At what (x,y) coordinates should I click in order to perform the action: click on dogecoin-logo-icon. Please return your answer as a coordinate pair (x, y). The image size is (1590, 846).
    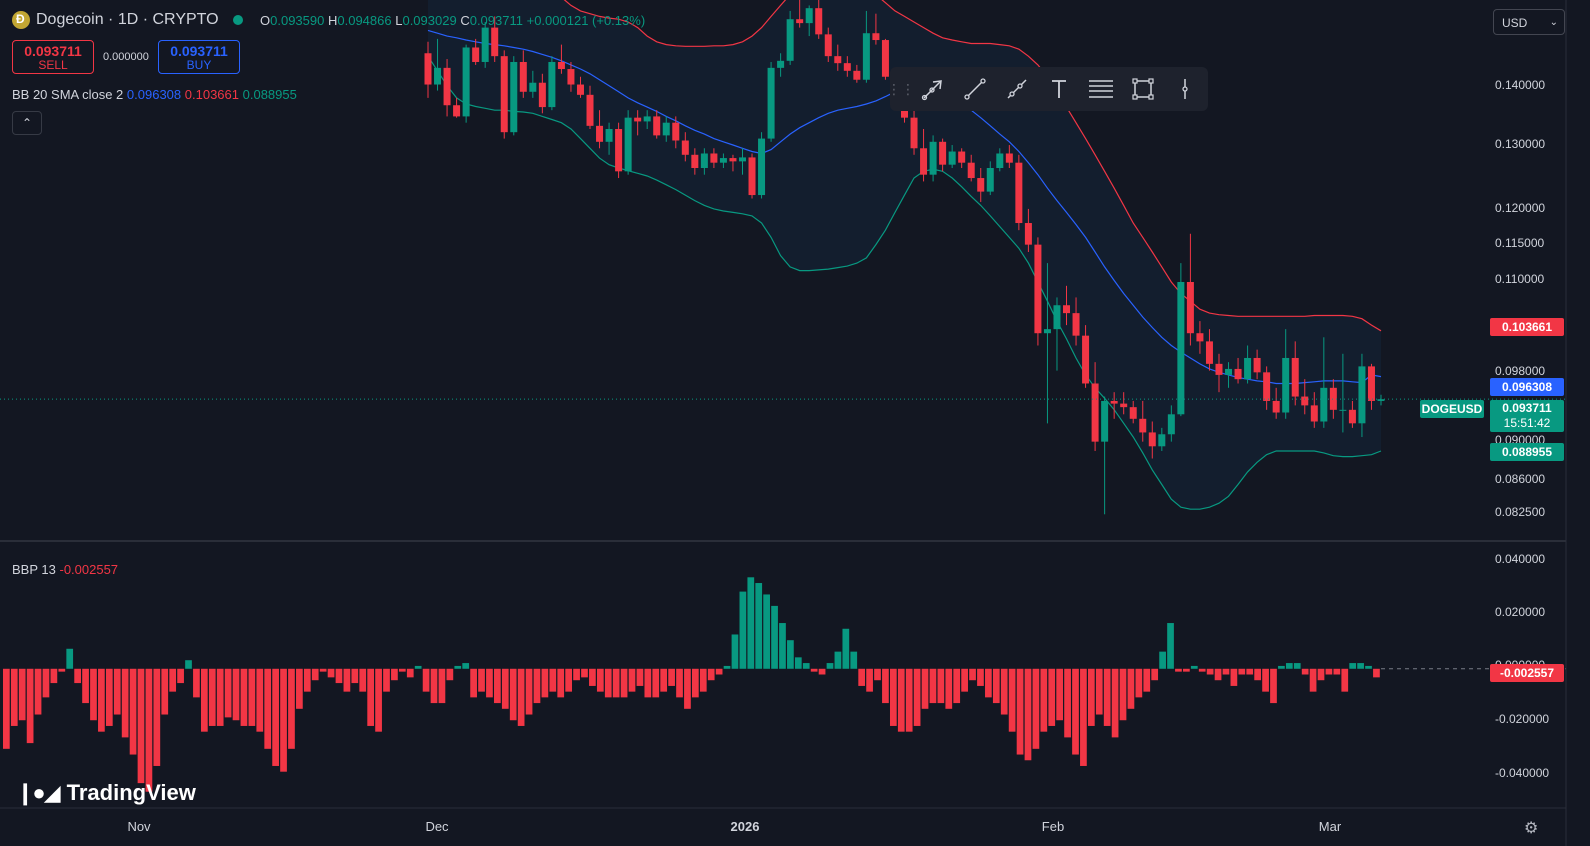
    Looking at the image, I should click on (21, 20).